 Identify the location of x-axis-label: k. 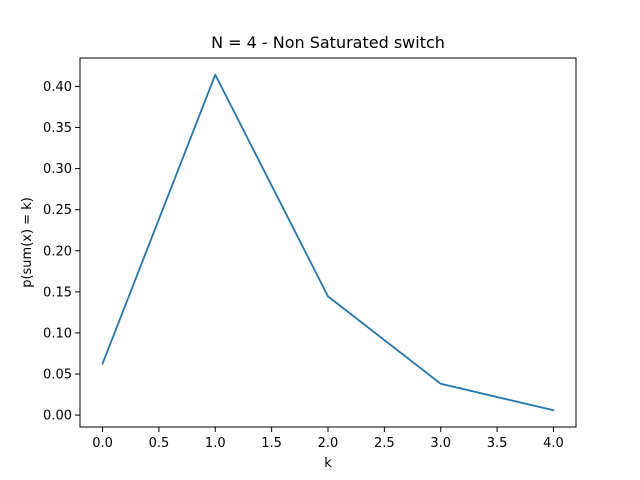
(328, 463).